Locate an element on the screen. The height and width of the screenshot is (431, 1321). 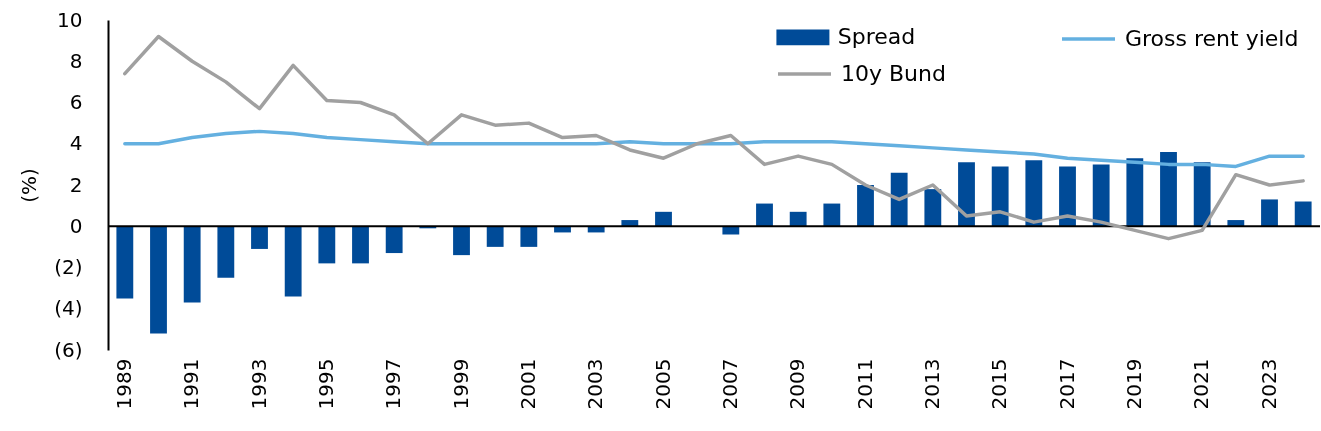
y-tick-label: 2 is located at coordinates (76, 184).